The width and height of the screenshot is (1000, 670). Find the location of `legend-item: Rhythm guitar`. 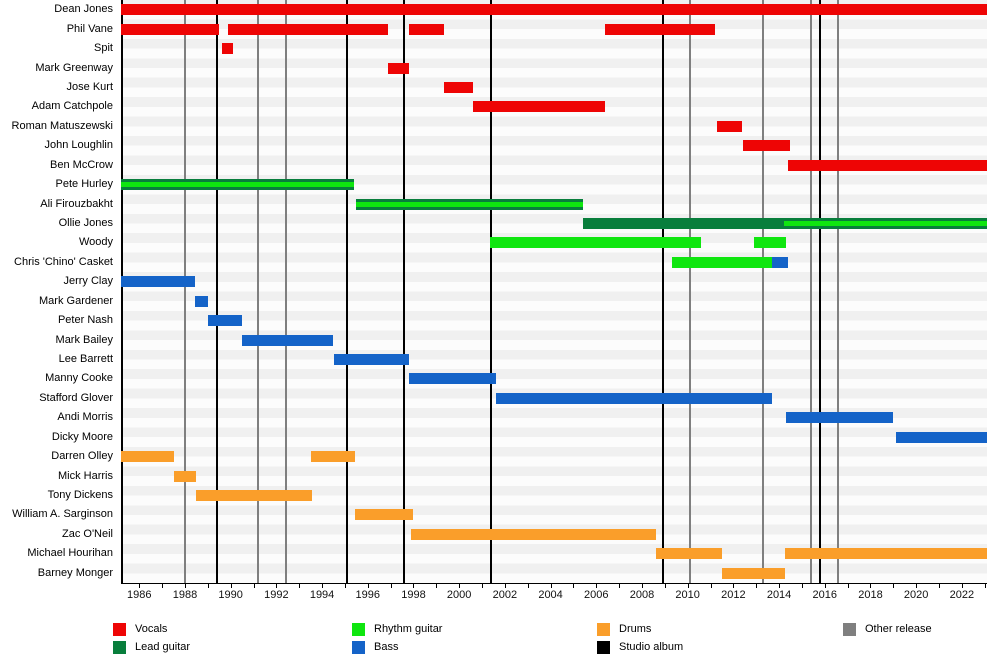

legend-item: Rhythm guitar is located at coordinates (397, 629).